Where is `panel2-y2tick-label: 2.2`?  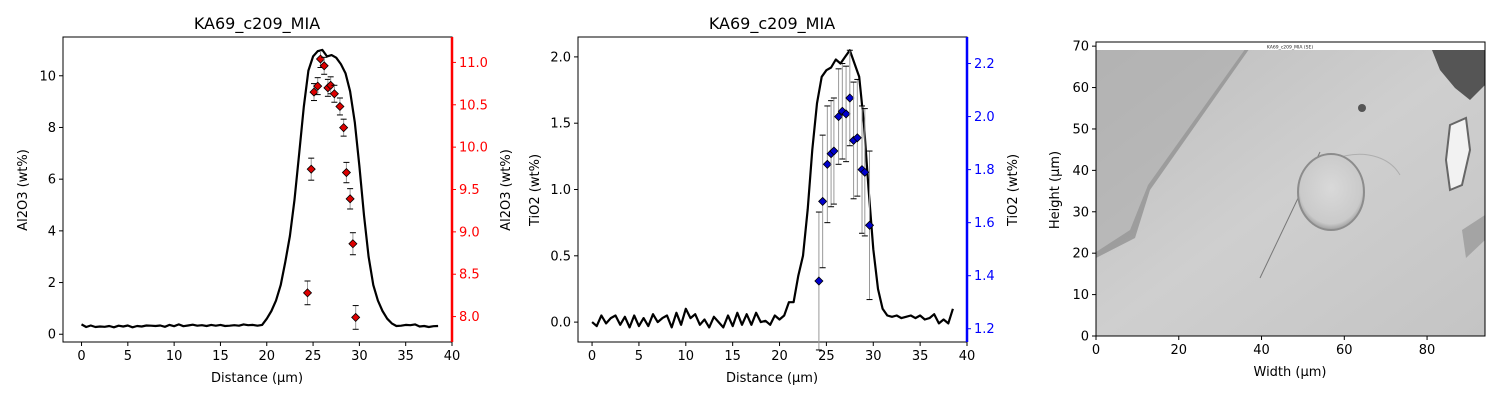 panel2-y2tick-label: 2.2 is located at coordinates (984, 64).